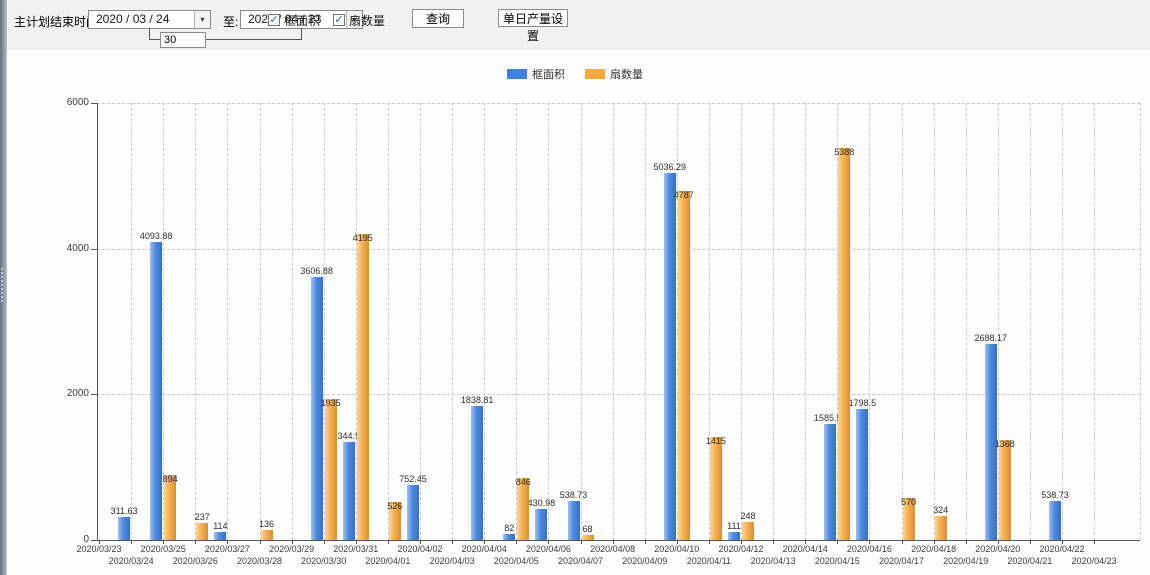 The width and height of the screenshot is (1150, 575). I want to click on to-label: 至:, so click(231, 22).